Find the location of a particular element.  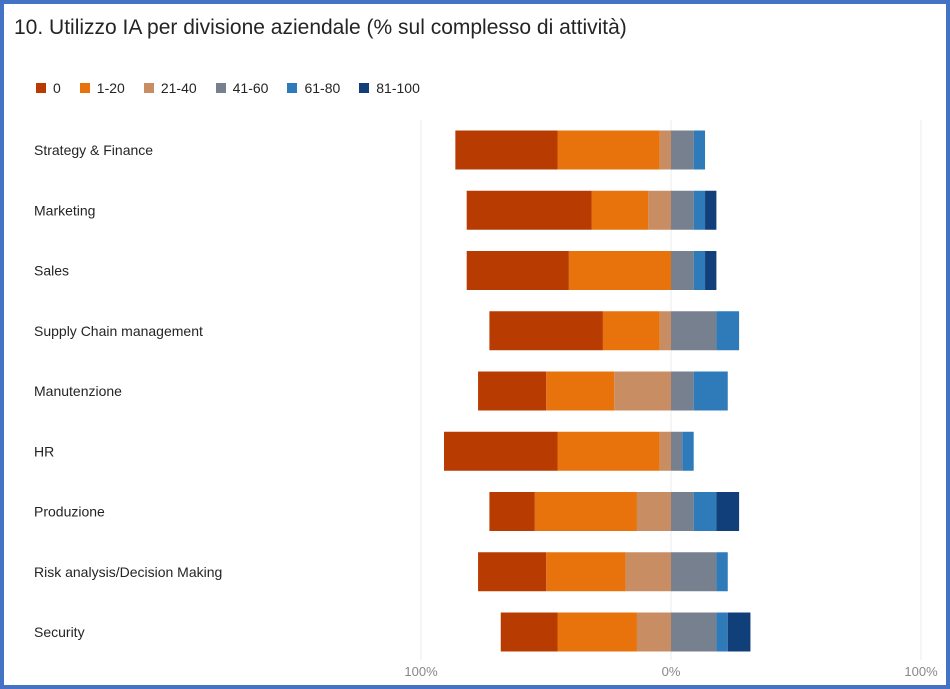

category-label: Manutenzione is located at coordinates (78, 391).